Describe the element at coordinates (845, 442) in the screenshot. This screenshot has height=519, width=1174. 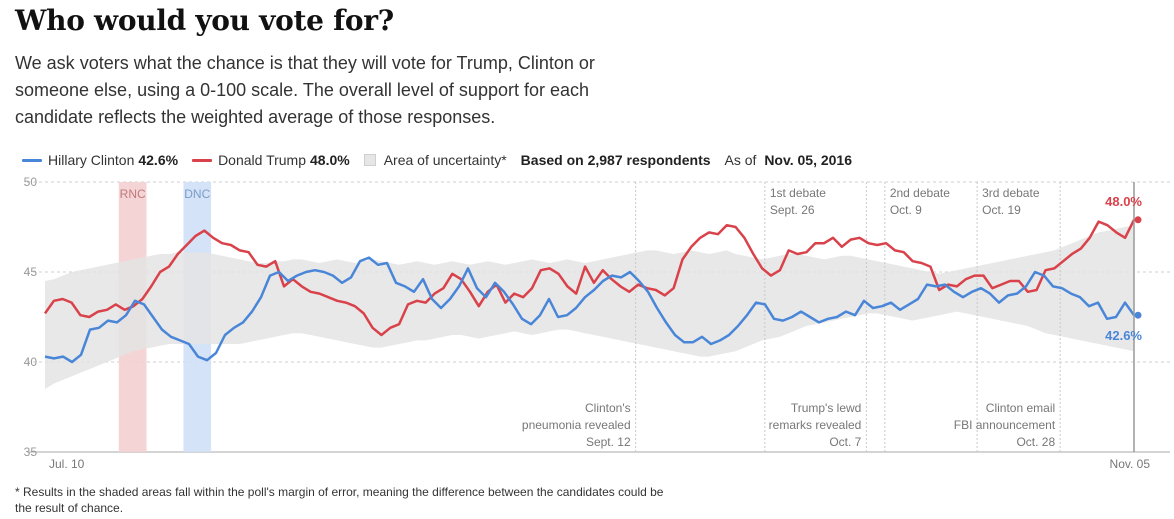
I see `annotation-text: Oct. 7` at that location.